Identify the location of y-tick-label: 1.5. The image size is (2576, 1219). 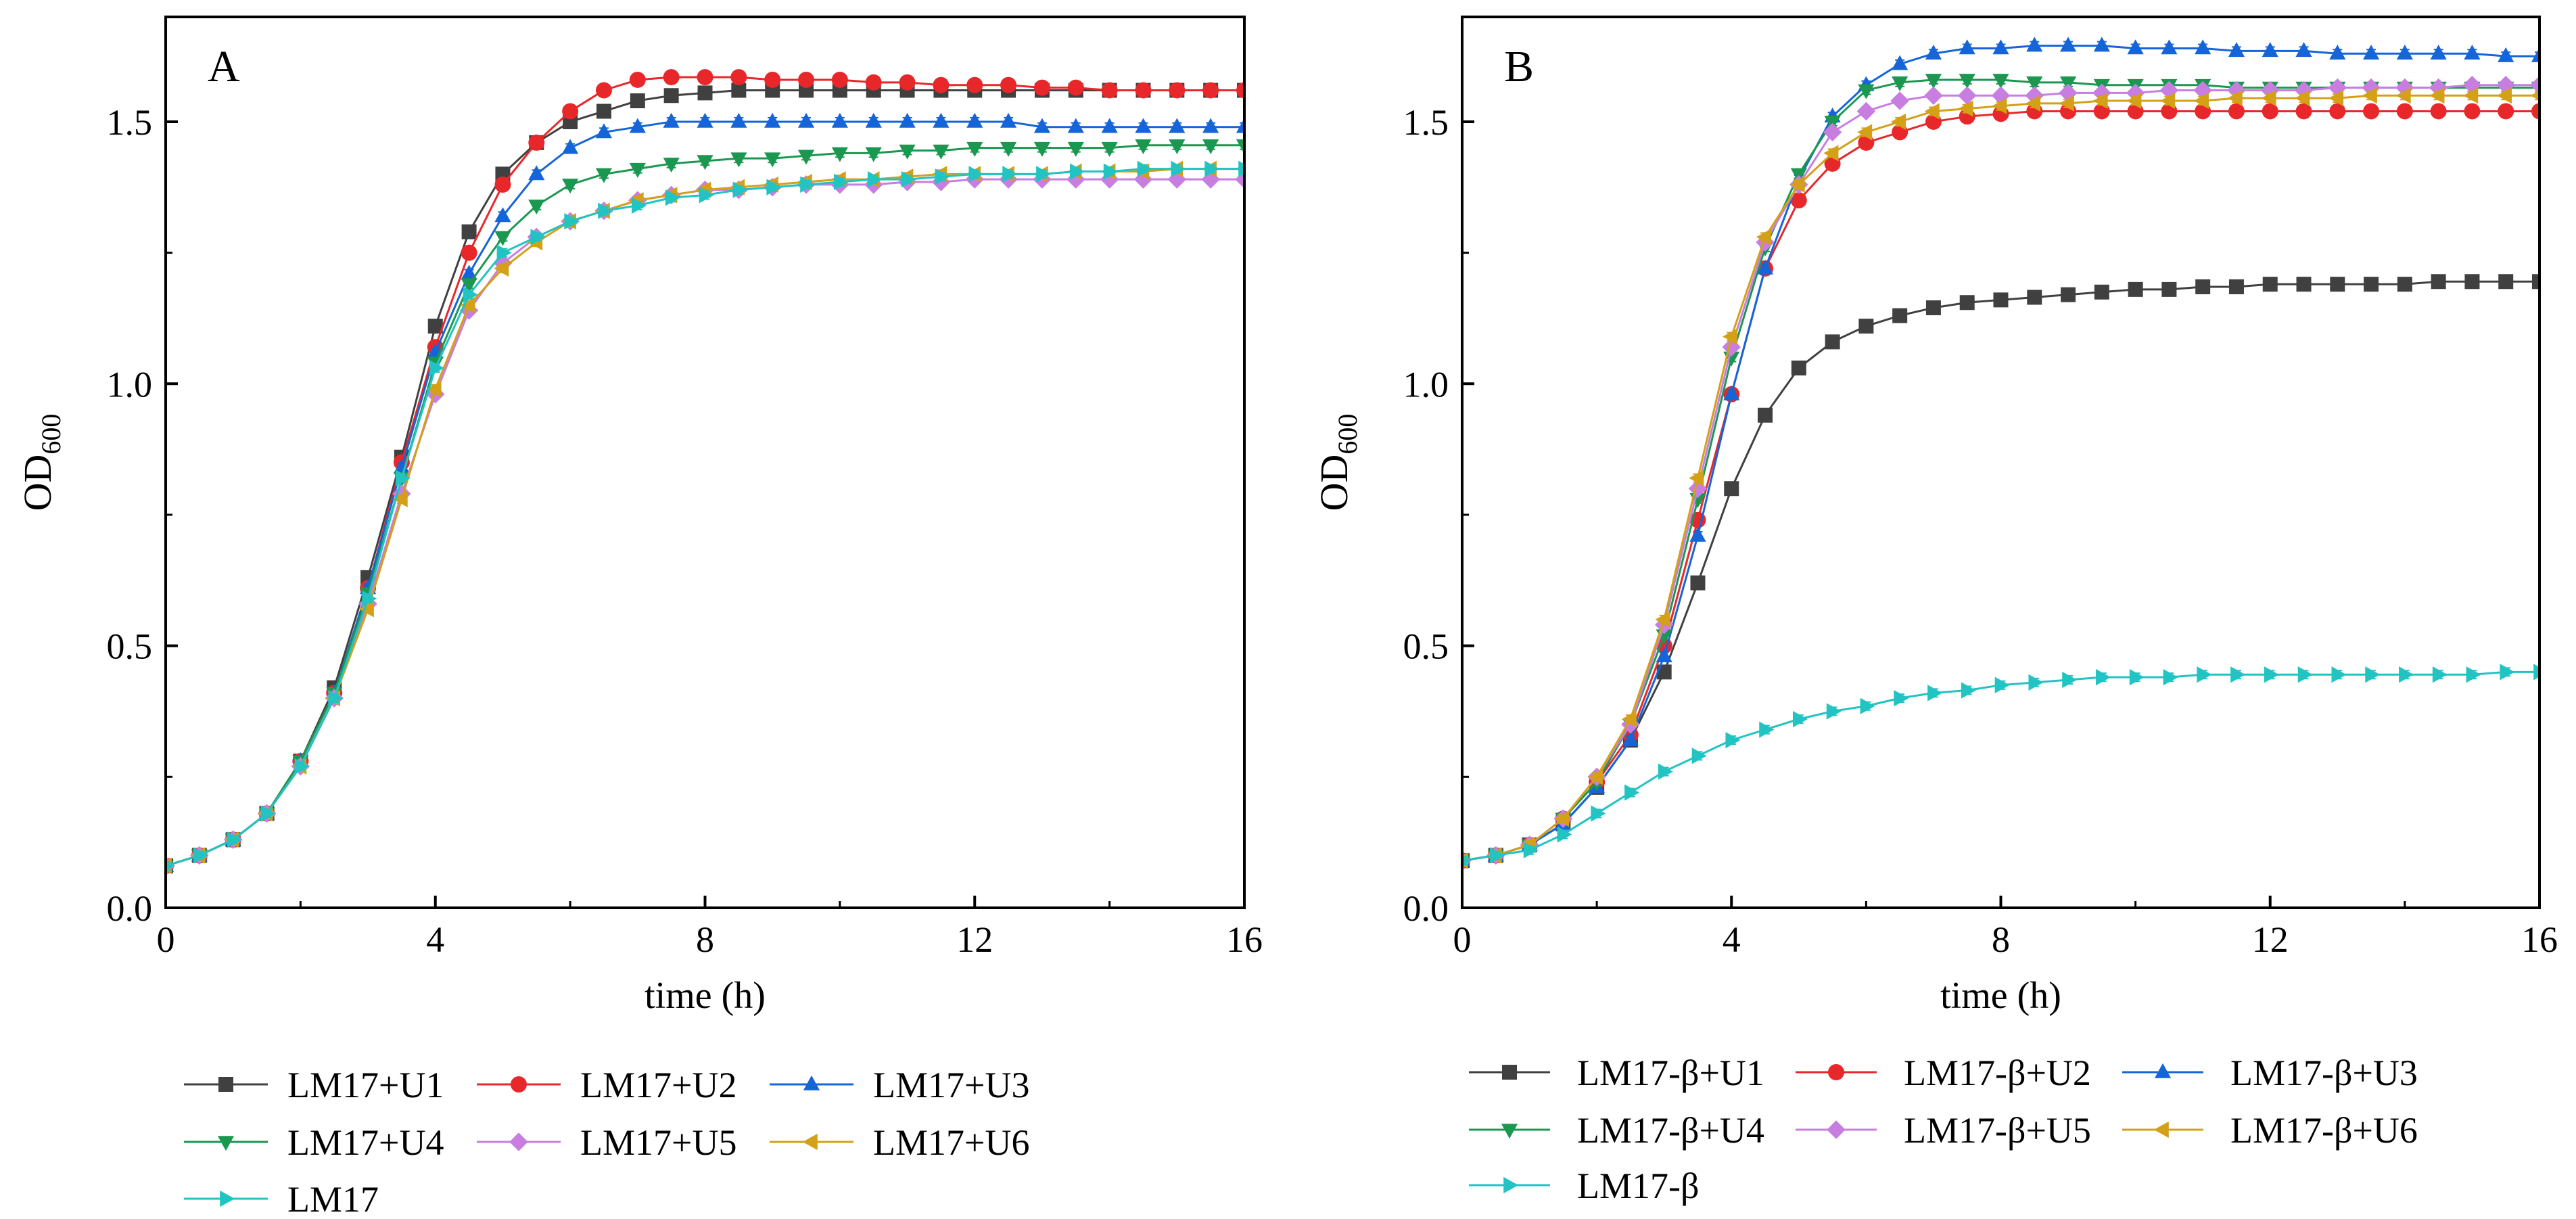
(130, 122).